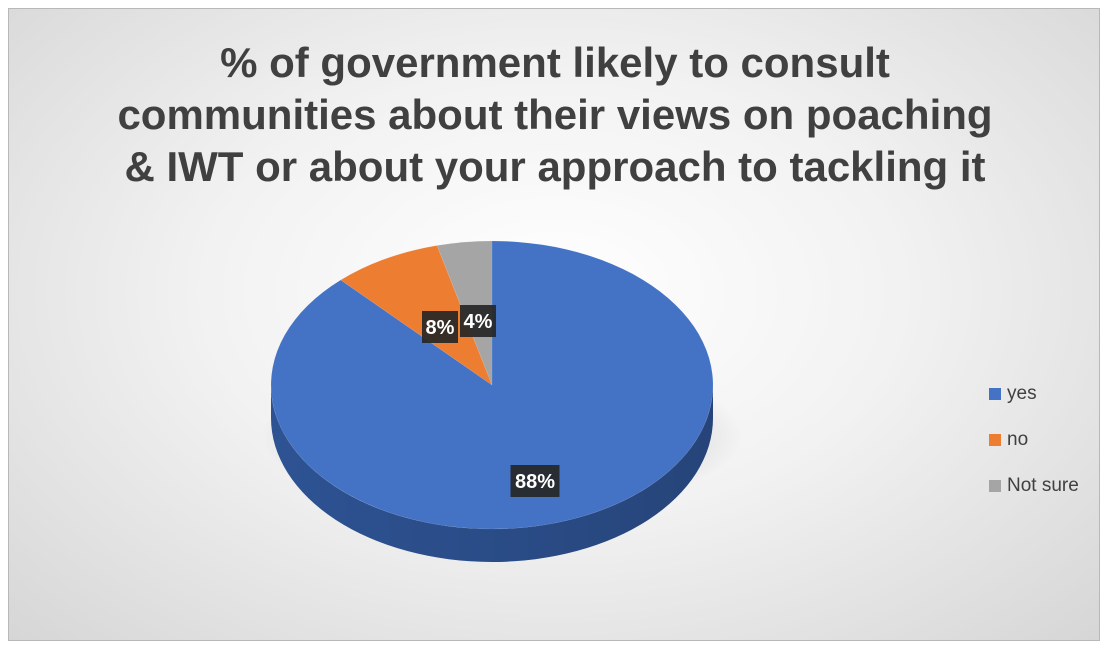  I want to click on data-label-not-sure: 4%, so click(478, 321).